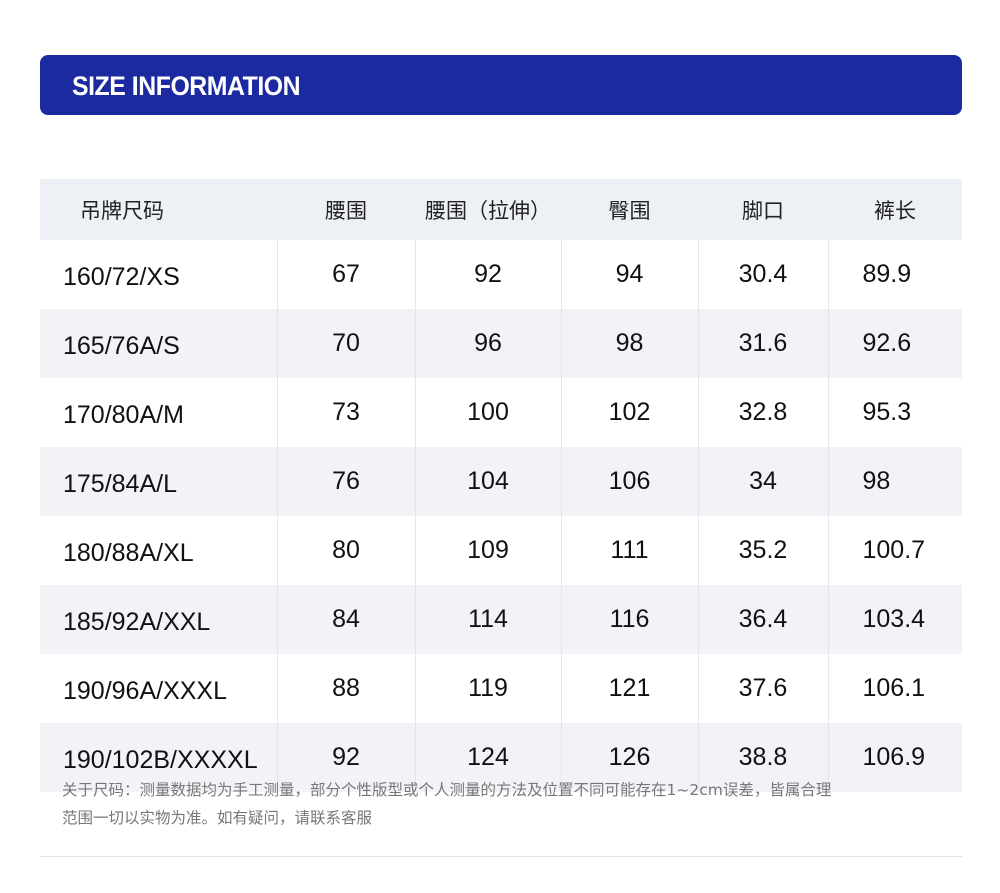 The width and height of the screenshot is (1000, 893). Describe the element at coordinates (629, 274) in the screenshot. I see `cell-hip: 94` at that location.